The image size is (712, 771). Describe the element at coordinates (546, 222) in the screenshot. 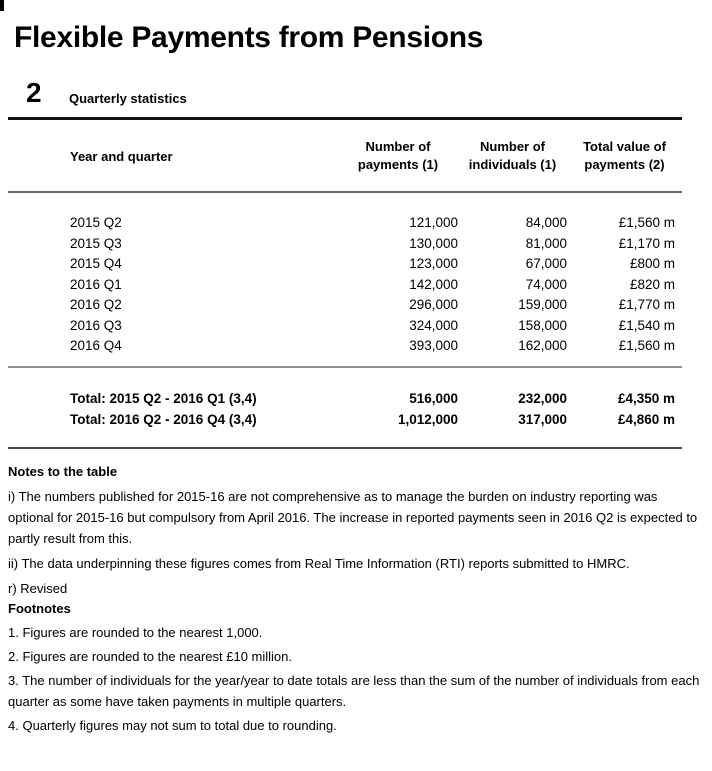

I see `individuals-cell: 84,000` at that location.